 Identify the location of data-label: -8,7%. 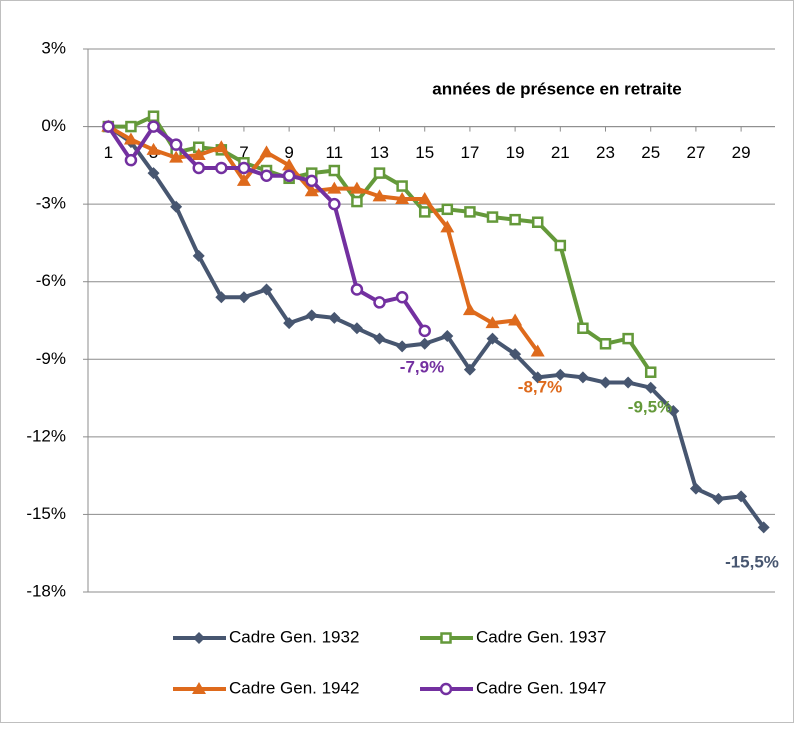
(540, 386).